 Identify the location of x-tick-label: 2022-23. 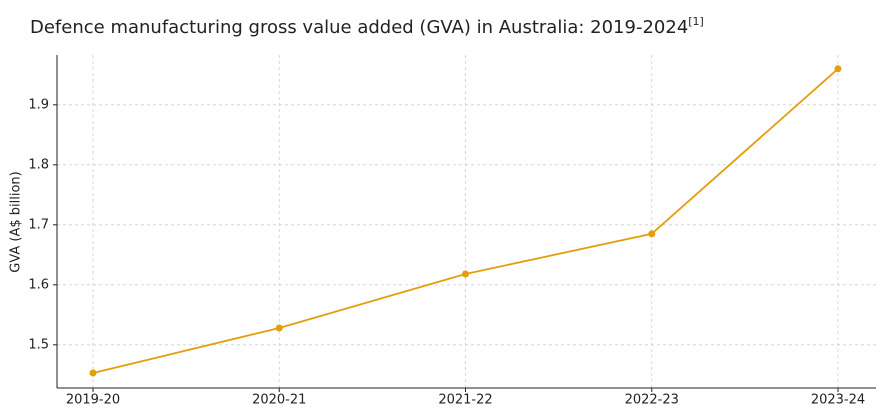
(652, 400).